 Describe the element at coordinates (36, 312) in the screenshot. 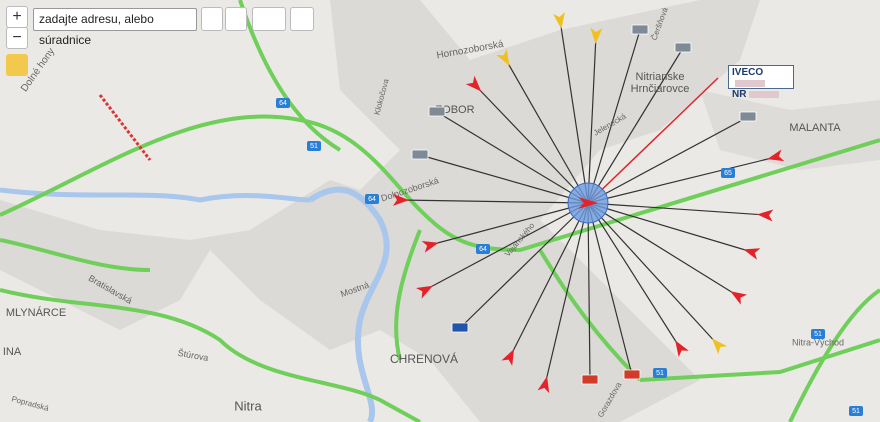

I see `place-label: MLYNÁRCE` at that location.